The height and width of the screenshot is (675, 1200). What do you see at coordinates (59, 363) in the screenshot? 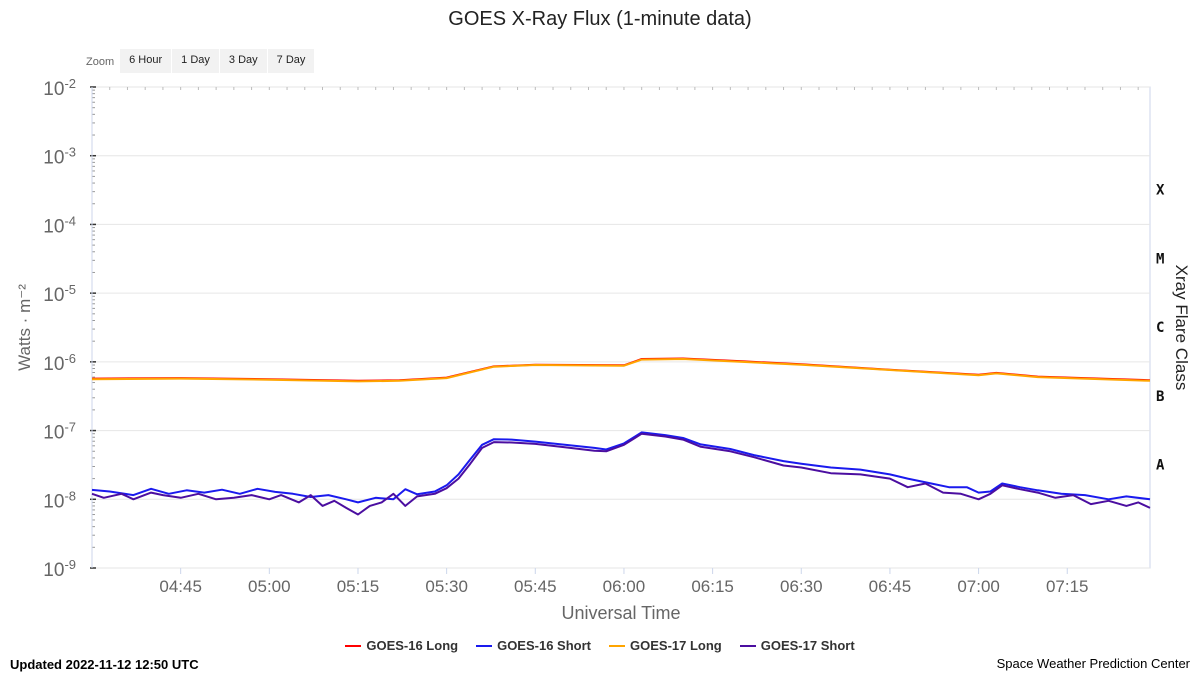
I see `y-tick-label: 10⁻⁶` at bounding box center [59, 363].